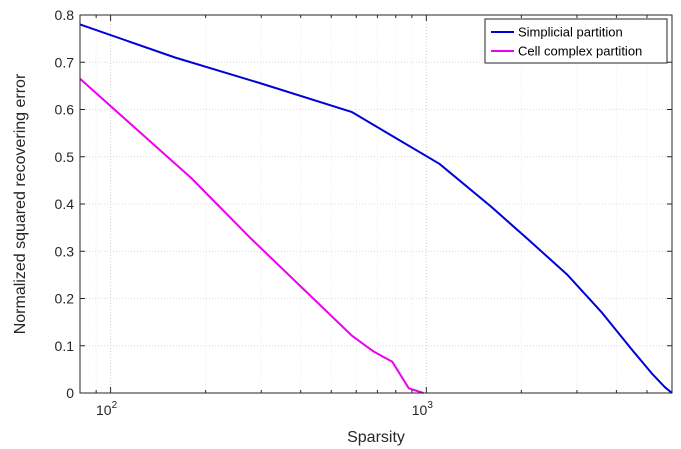 The width and height of the screenshot is (681, 449). I want to click on y-tick-label: 0.3, so click(65, 251).